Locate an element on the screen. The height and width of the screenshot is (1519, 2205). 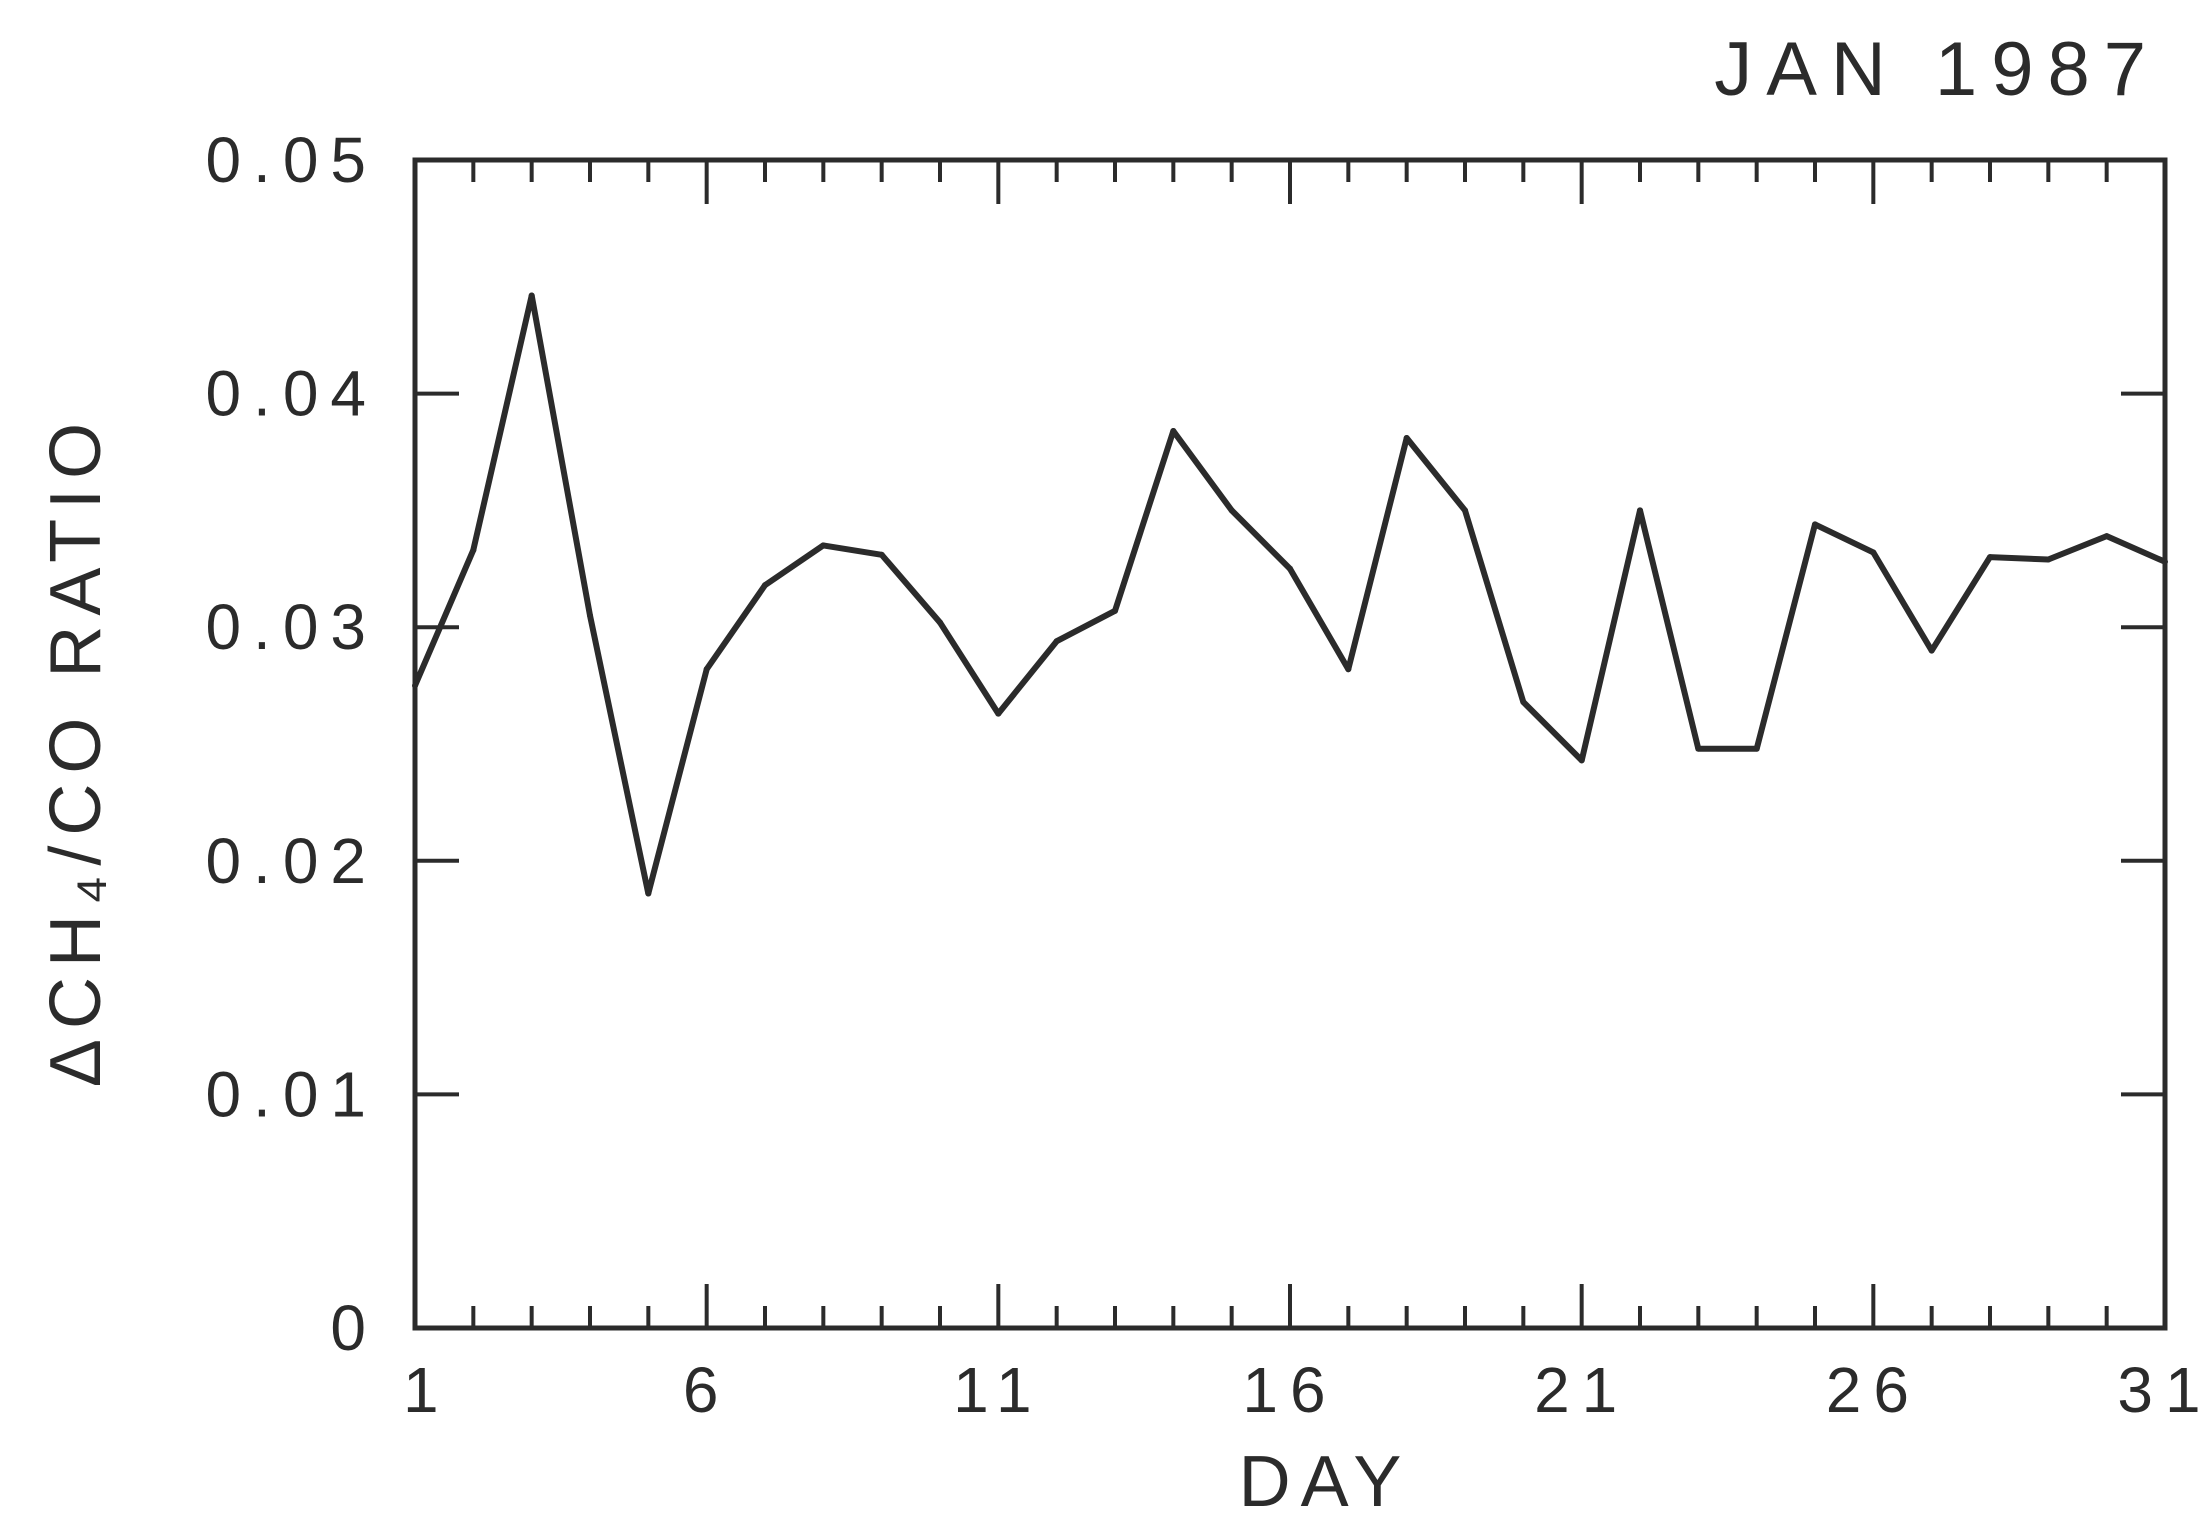
x-tick-label: 6 is located at coordinates (707, 1390).